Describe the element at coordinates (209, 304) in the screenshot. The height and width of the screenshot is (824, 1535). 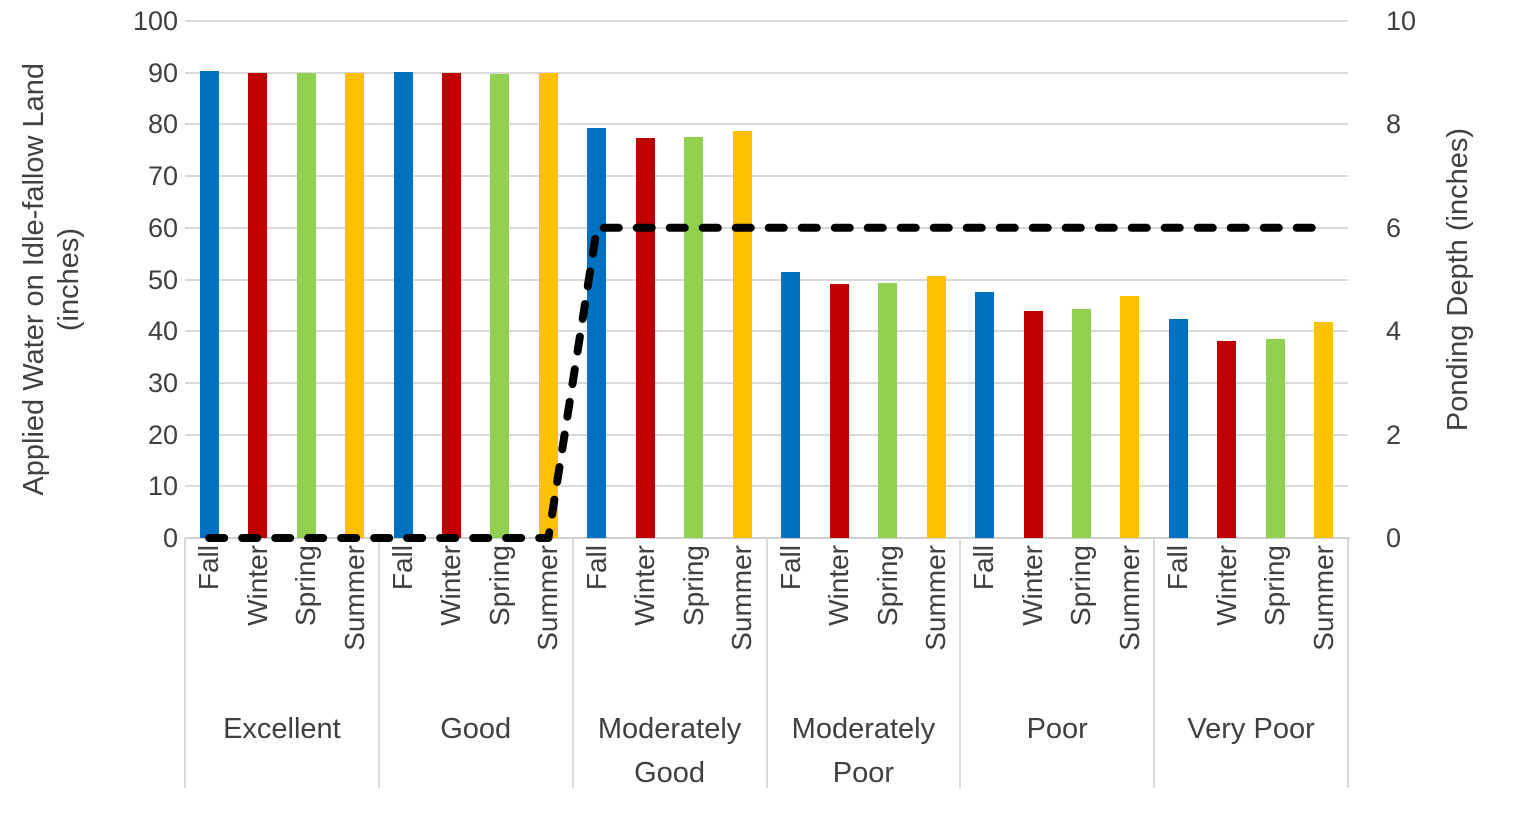
I see `bar-excellent-fall` at that location.